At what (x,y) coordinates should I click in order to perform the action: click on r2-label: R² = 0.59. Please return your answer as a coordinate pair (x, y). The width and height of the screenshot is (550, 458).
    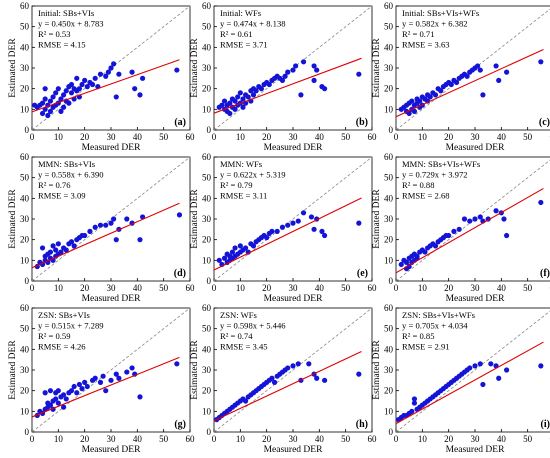
    Looking at the image, I should click on (54, 336).